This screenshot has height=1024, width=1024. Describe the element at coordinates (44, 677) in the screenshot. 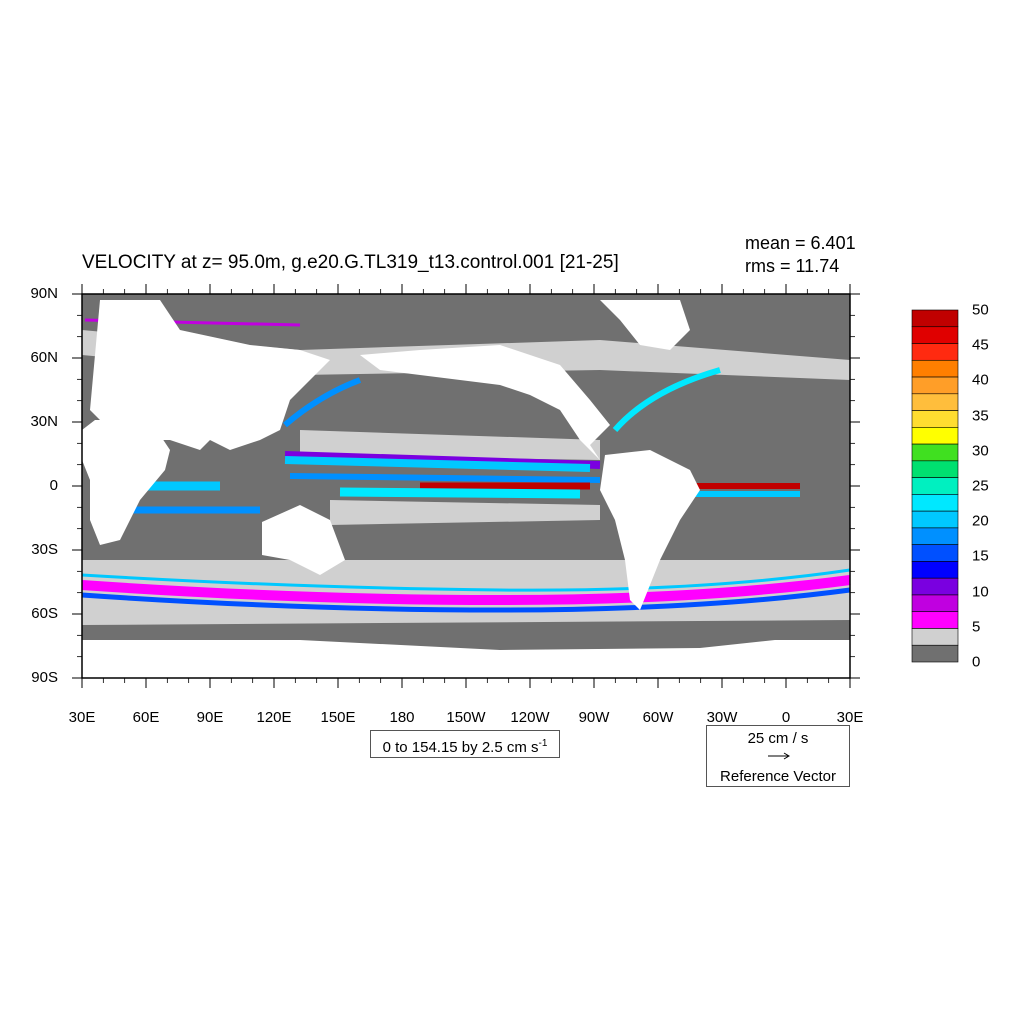

I see `latitude-label: 90S` at that location.